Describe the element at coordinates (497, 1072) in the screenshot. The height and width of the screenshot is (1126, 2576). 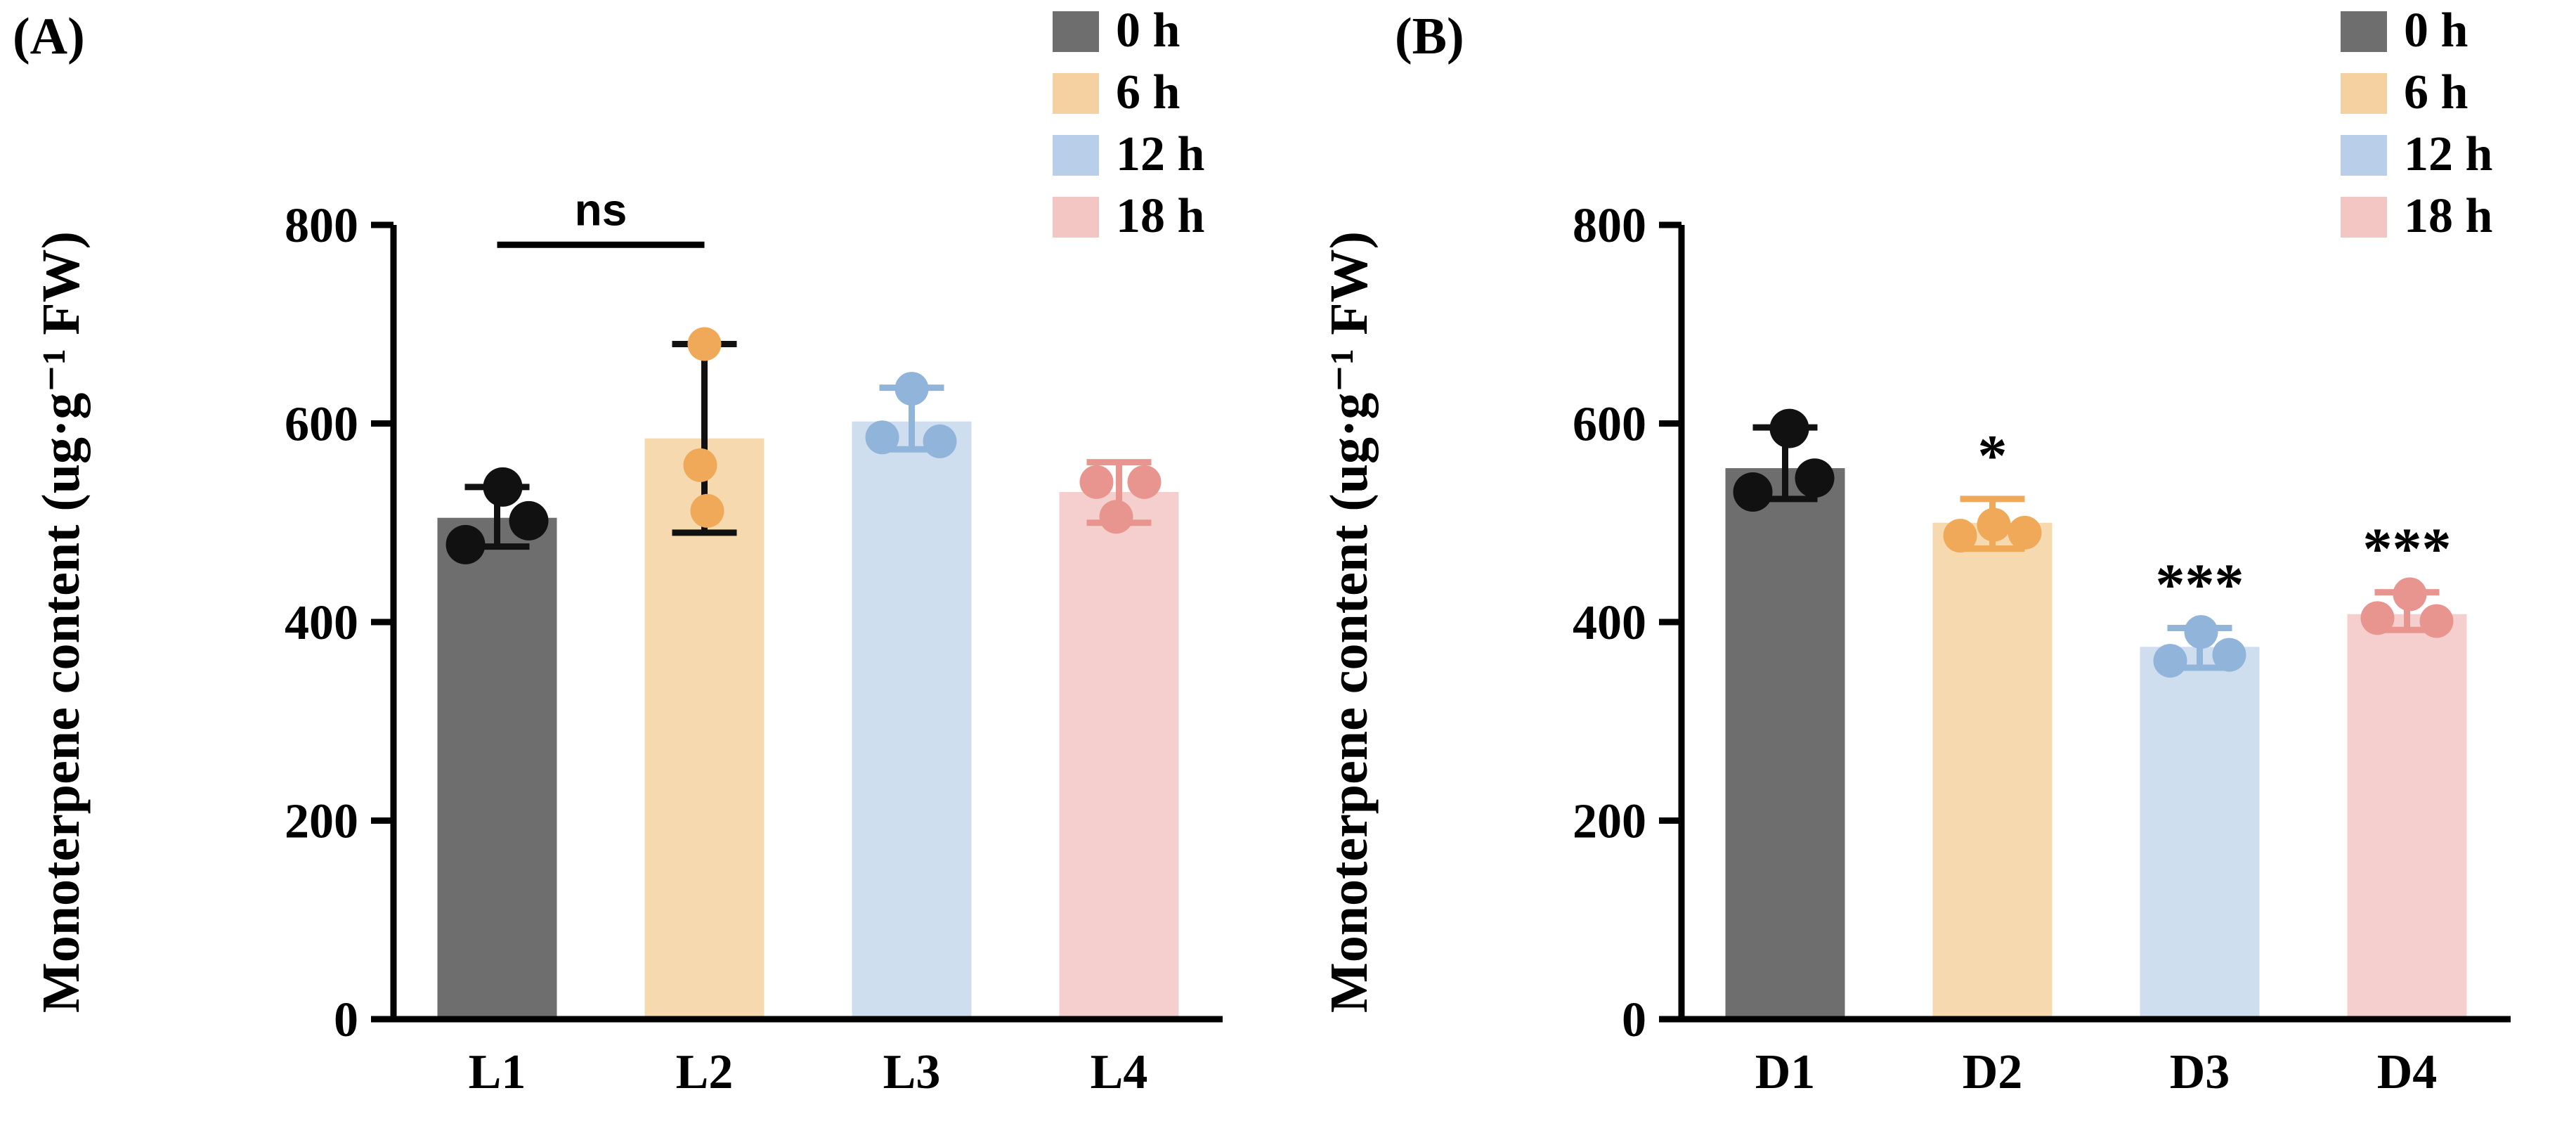
I see `x-tick-label: L1` at that location.